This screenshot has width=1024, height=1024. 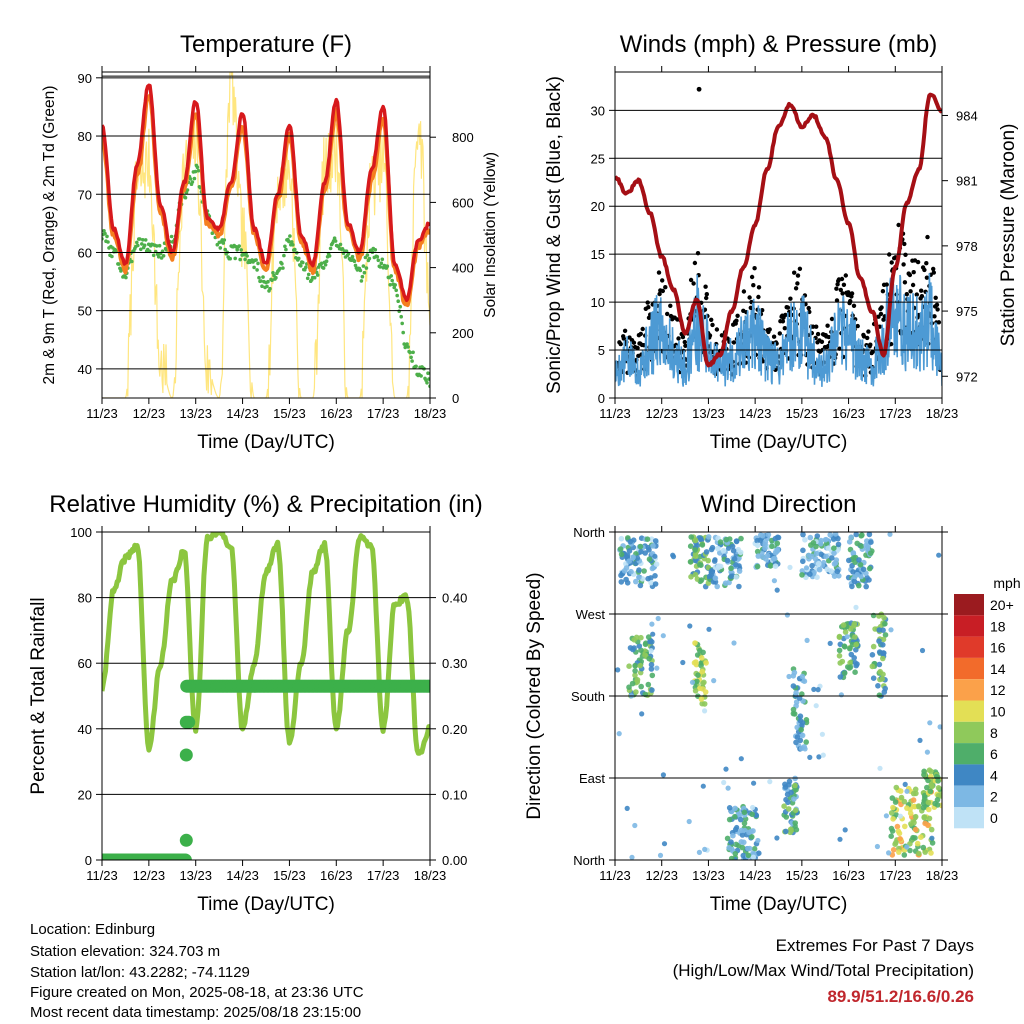 What do you see at coordinates (779, 442) in the screenshot?
I see `x-axis-label: Time (Day/UTC)` at bounding box center [779, 442].